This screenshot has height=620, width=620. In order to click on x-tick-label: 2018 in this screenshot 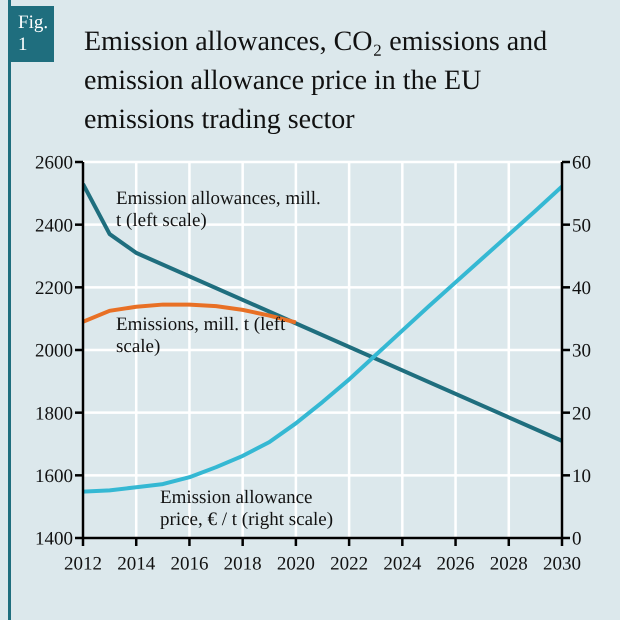, I will do `click(243, 563)`.